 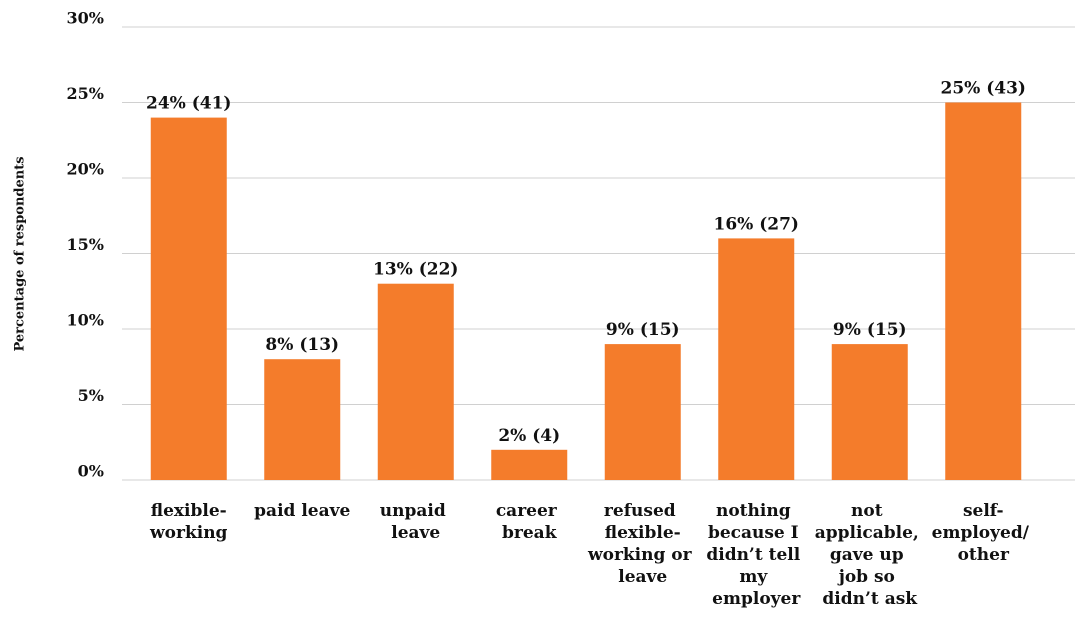 I want to click on value-label: 13% (22), so click(x=415, y=270).